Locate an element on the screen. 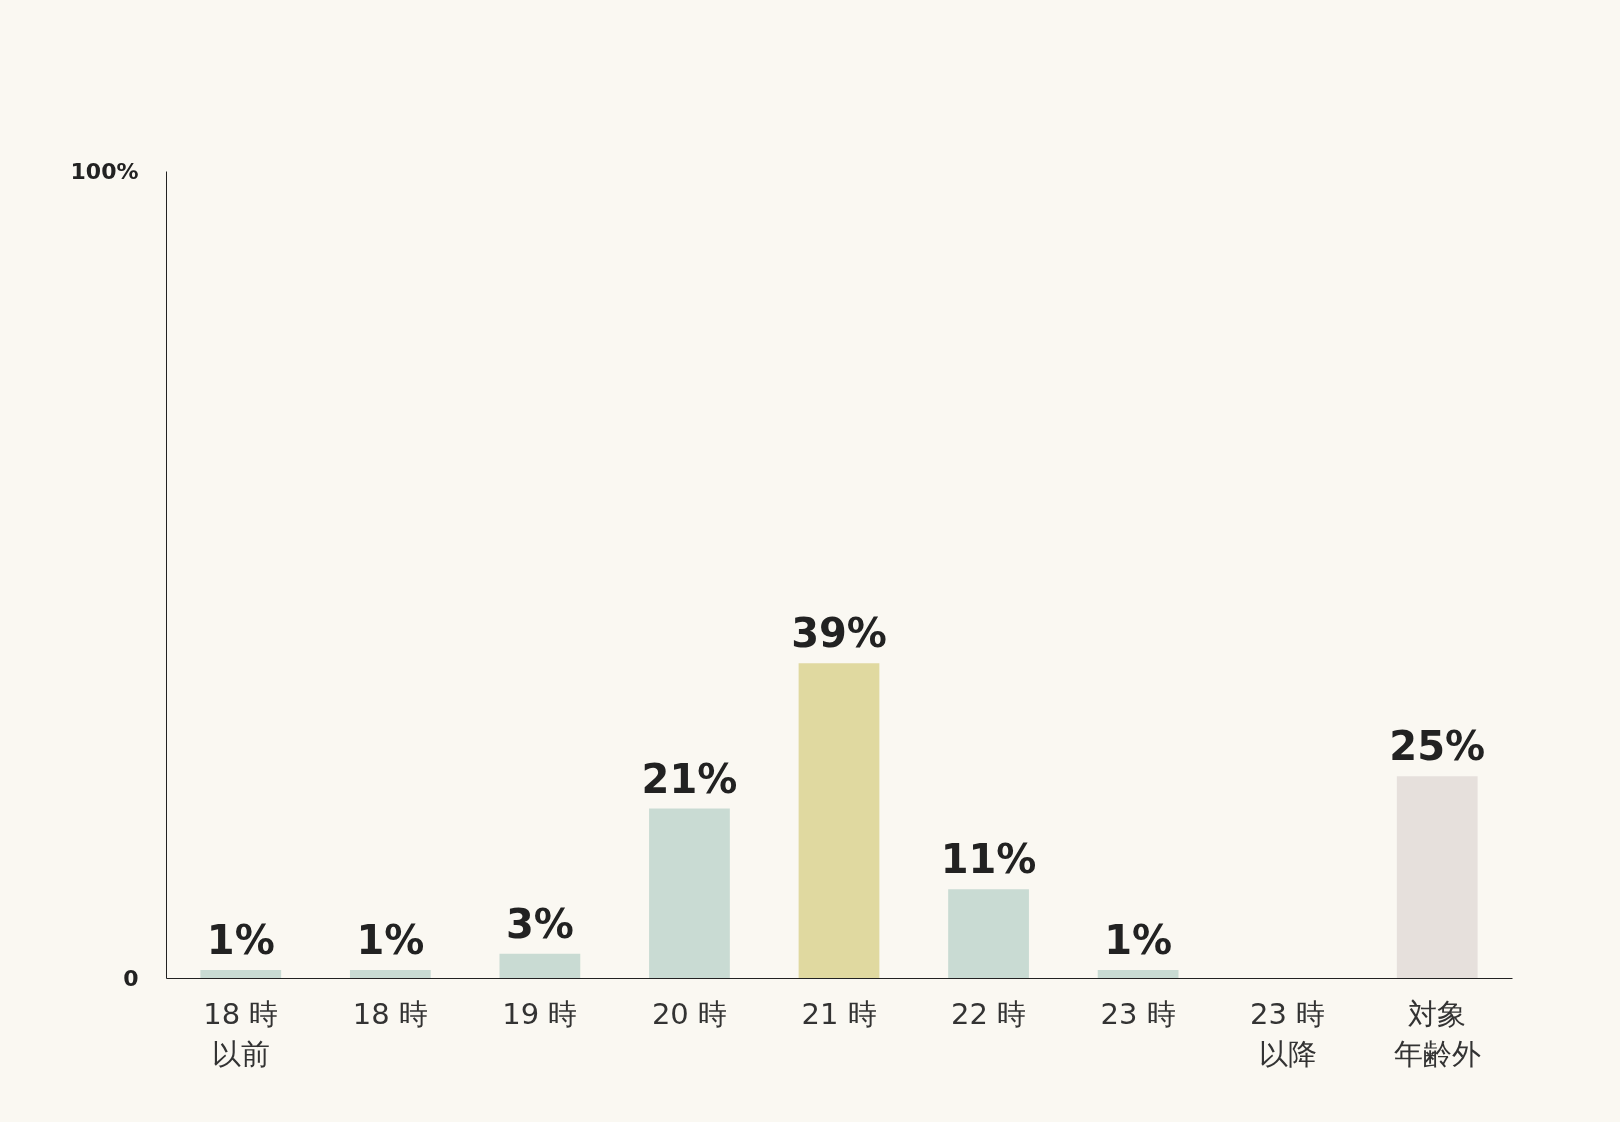 The width and height of the screenshot is (1620, 1122). x-tick-label: 18 時以前 is located at coordinates (241, 1033).